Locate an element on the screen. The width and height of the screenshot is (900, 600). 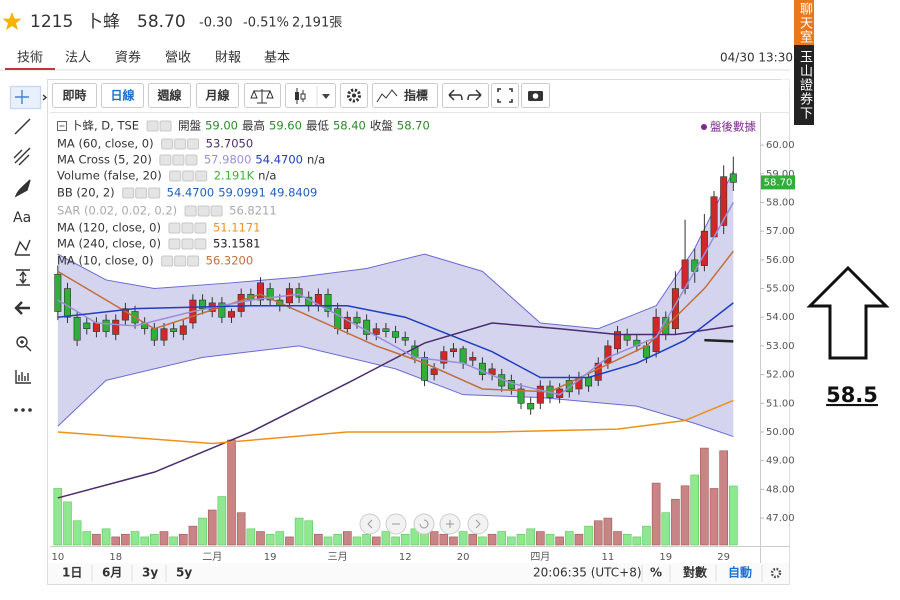
legend-value: 59.60 is located at coordinates (285, 126).